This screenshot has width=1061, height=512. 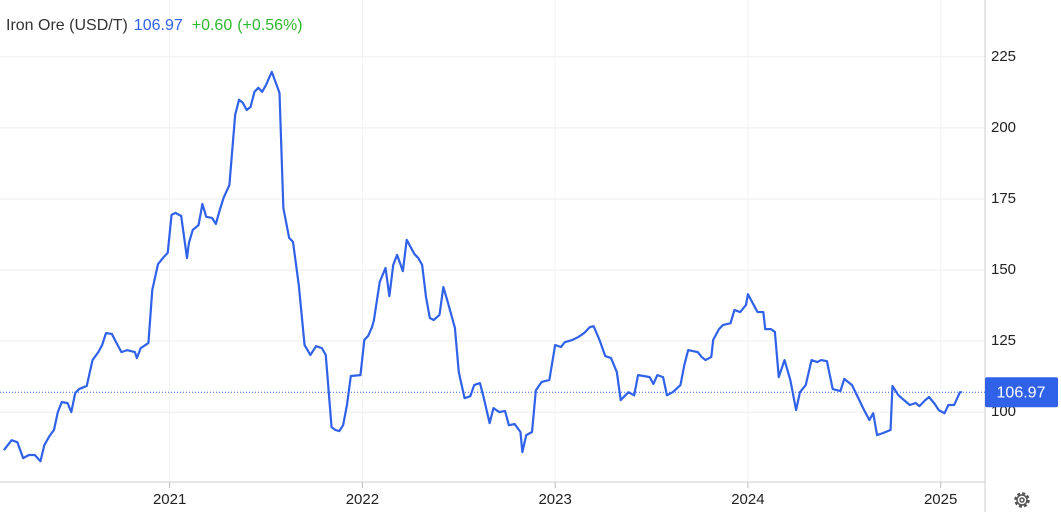 I want to click on gear-teeth, so click(x=1022, y=500).